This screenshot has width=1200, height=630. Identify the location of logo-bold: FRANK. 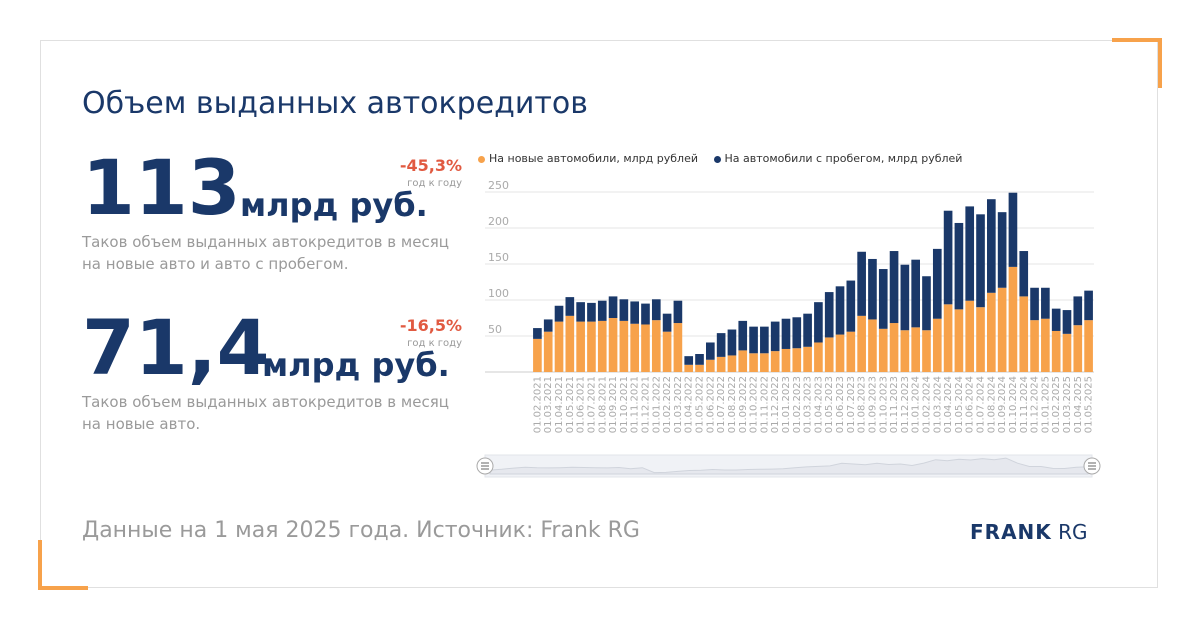
(1011, 532).